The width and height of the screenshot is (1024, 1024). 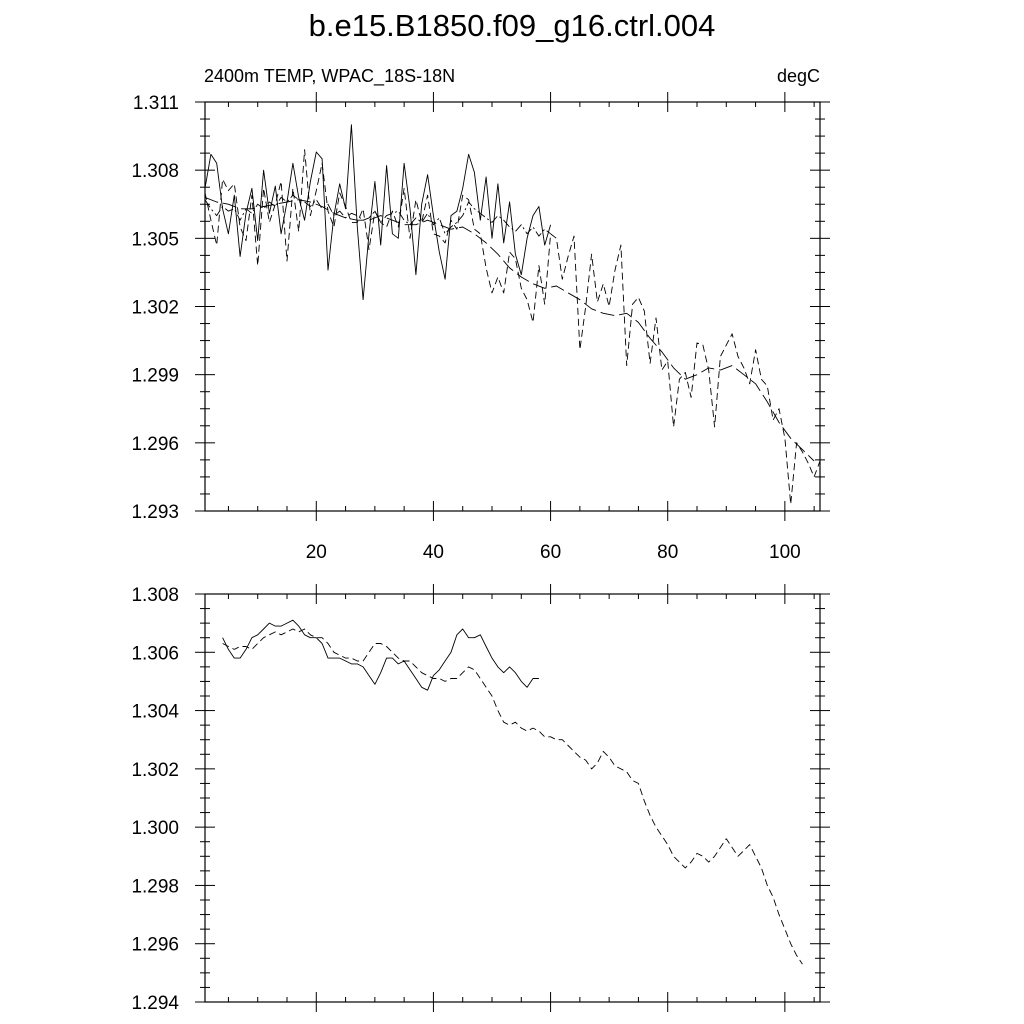 I want to click on y-tick-label: 1.304, so click(x=155, y=712).